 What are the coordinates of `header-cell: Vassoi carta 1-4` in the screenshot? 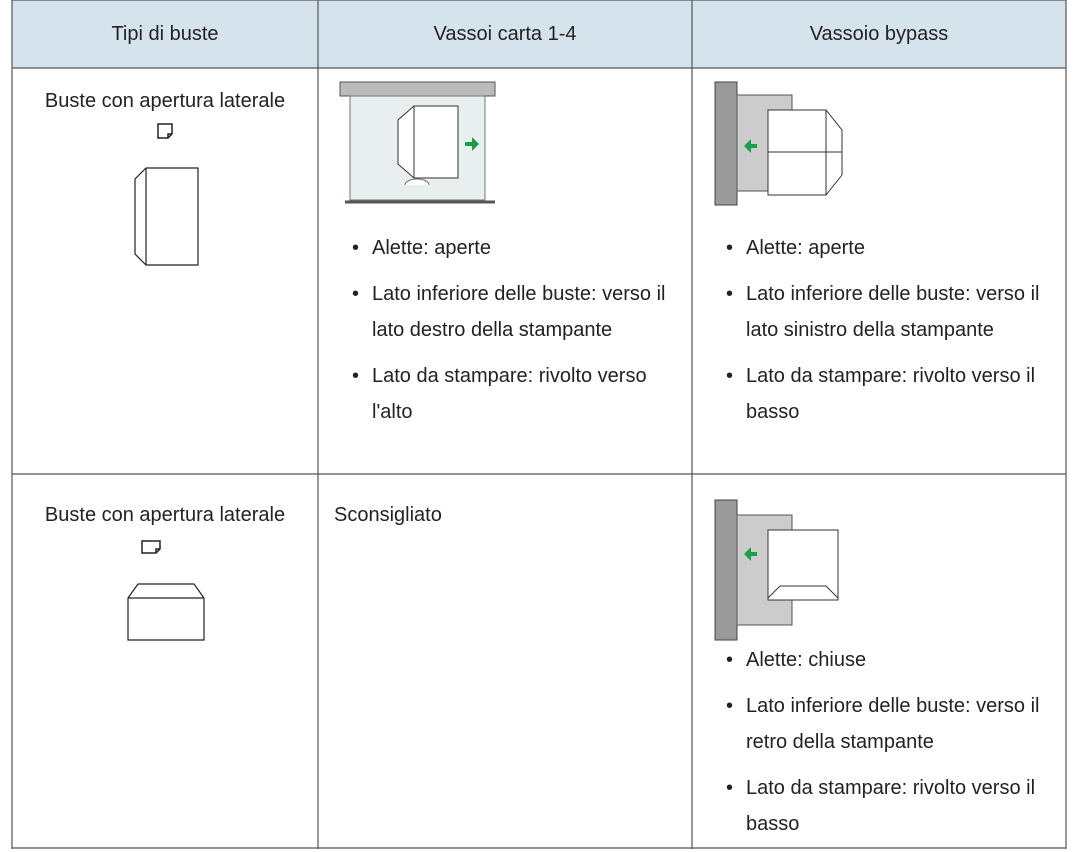 It's located at (505, 34).